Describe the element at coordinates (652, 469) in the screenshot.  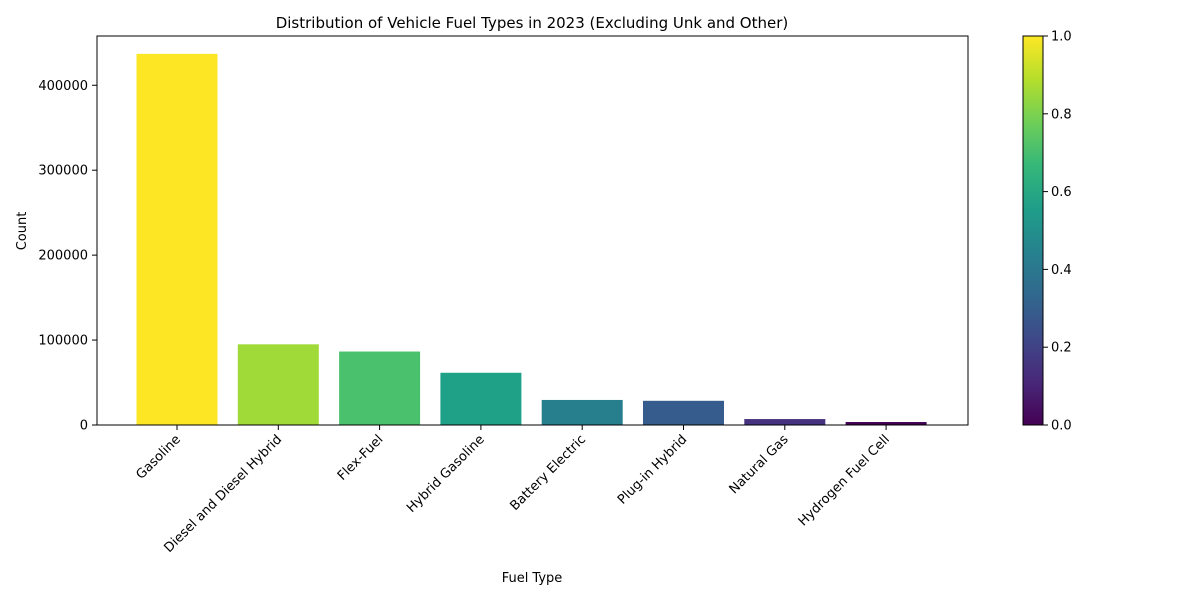
I see `x-tick-label: Plug-in Hybrid` at that location.